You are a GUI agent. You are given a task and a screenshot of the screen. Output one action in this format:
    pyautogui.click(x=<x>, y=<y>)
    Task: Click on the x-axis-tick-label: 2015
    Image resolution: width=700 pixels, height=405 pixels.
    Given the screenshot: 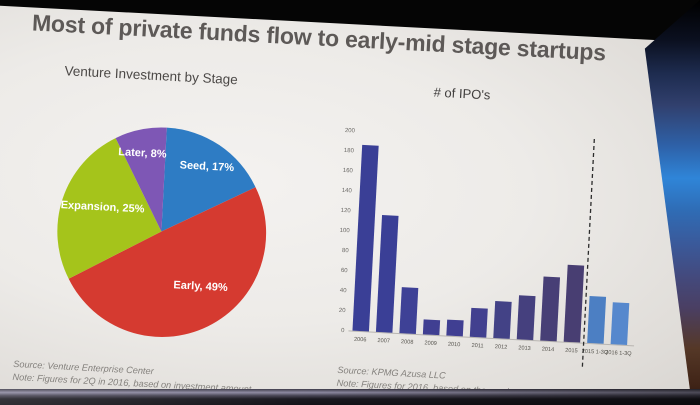 What is the action you would take?
    pyautogui.click(x=571, y=351)
    